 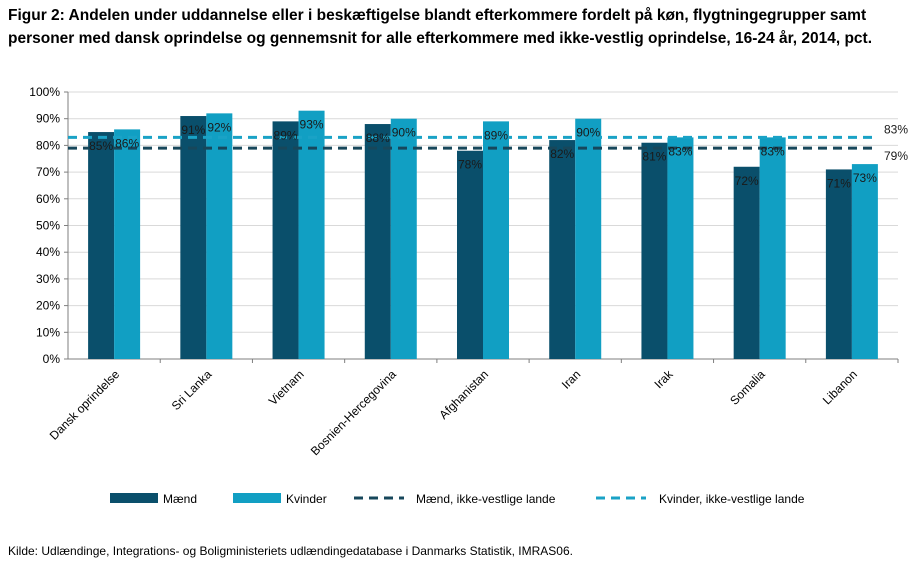 I want to click on reference-label: 79%, so click(x=896, y=156).